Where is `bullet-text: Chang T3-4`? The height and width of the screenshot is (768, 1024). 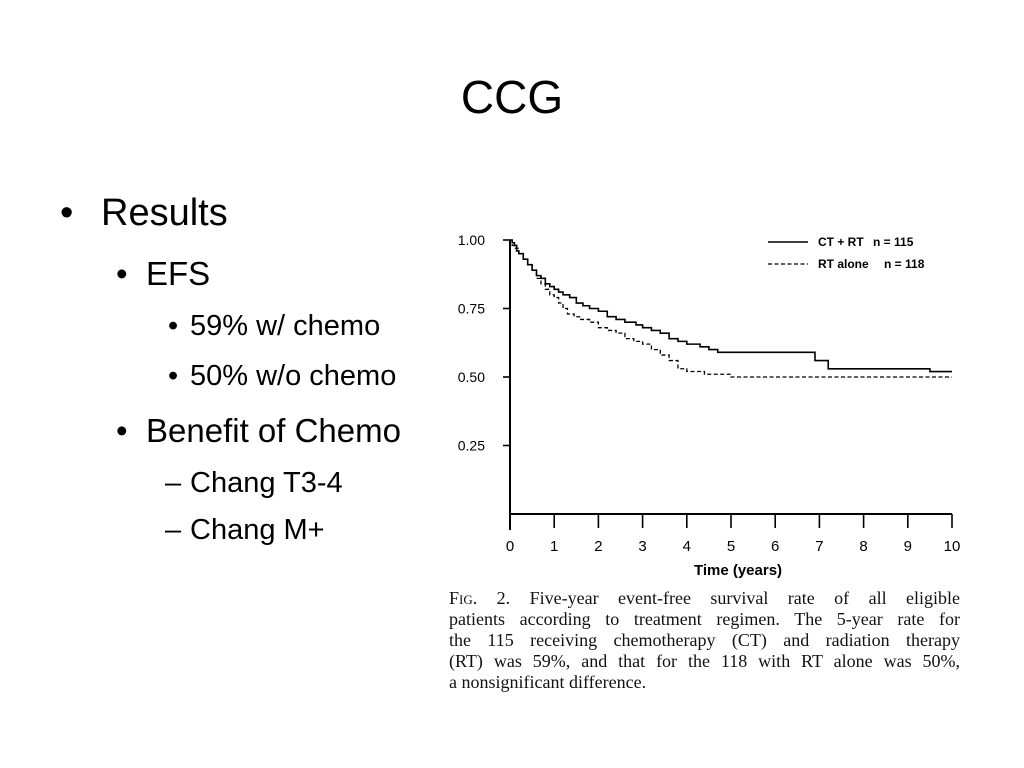
bullet-text: Chang T3-4 is located at coordinates (266, 483).